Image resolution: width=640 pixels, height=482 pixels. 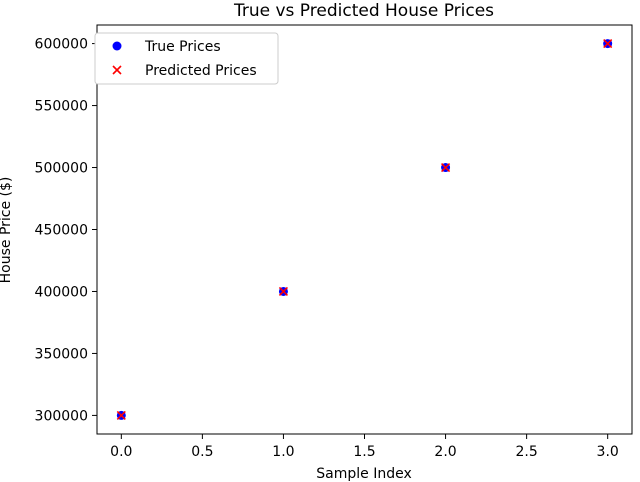 I want to click on y-tick-label: 600000, so click(x=61, y=45).